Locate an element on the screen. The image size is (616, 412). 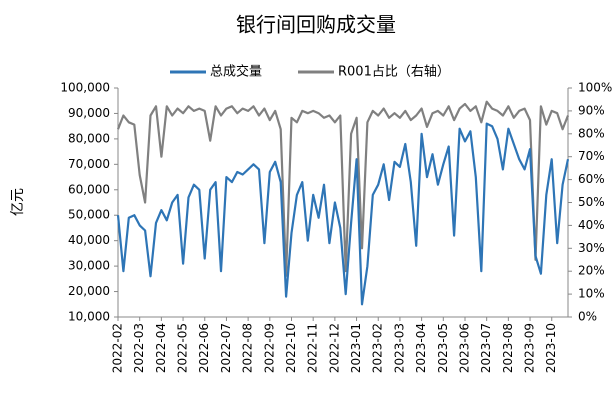
x-tick-label: 2023-04 is located at coordinates (421, 348).